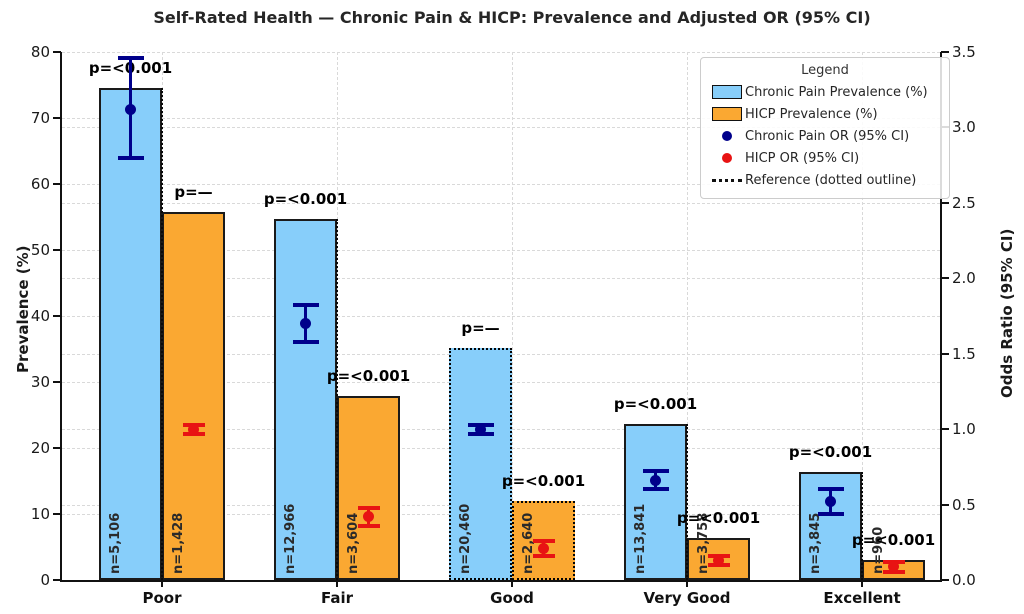 Image resolution: width=1024 pixels, height=614 pixels. I want to click on left-tick-label: 50, so click(40, 250).